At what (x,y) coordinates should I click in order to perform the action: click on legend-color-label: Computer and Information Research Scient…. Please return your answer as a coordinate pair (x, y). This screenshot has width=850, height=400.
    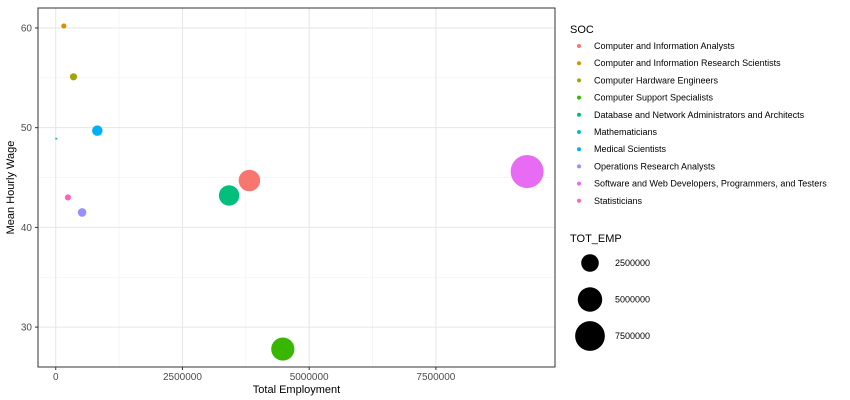
    Looking at the image, I should click on (687, 63).